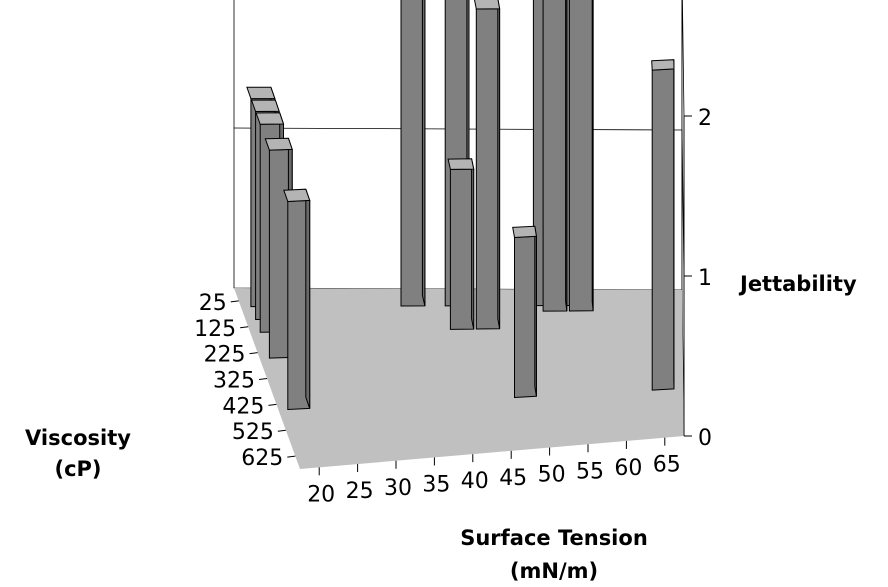 The width and height of the screenshot is (888, 587). What do you see at coordinates (475, 481) in the screenshot?
I see `x-tick-label: 40` at bounding box center [475, 481].